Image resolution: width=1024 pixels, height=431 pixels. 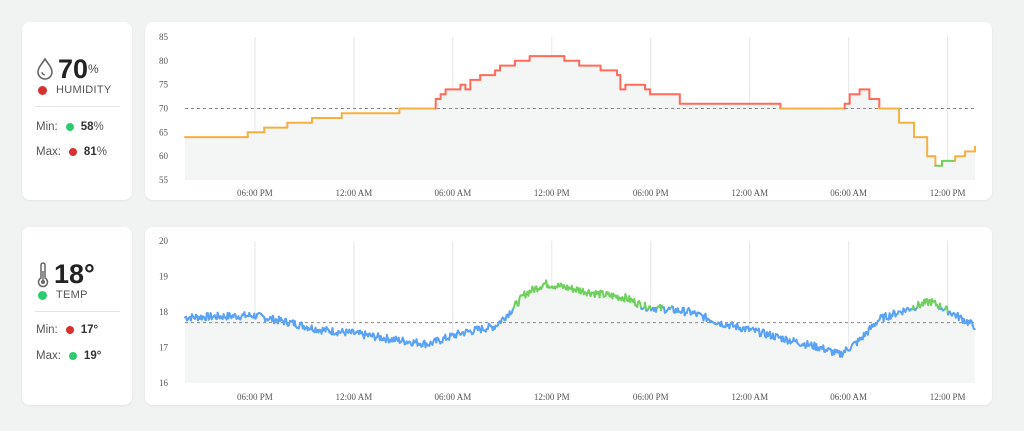 I want to click on humidity-stat-card: 70% HUMIDITY Min: 58% Max: 81%, so click(x=77, y=111).